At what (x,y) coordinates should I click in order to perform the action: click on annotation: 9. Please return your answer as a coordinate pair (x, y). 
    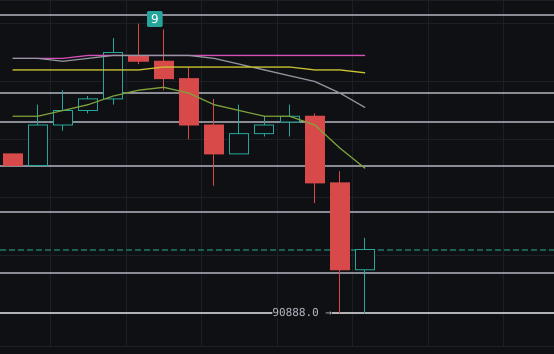
    Looking at the image, I should click on (155, 19).